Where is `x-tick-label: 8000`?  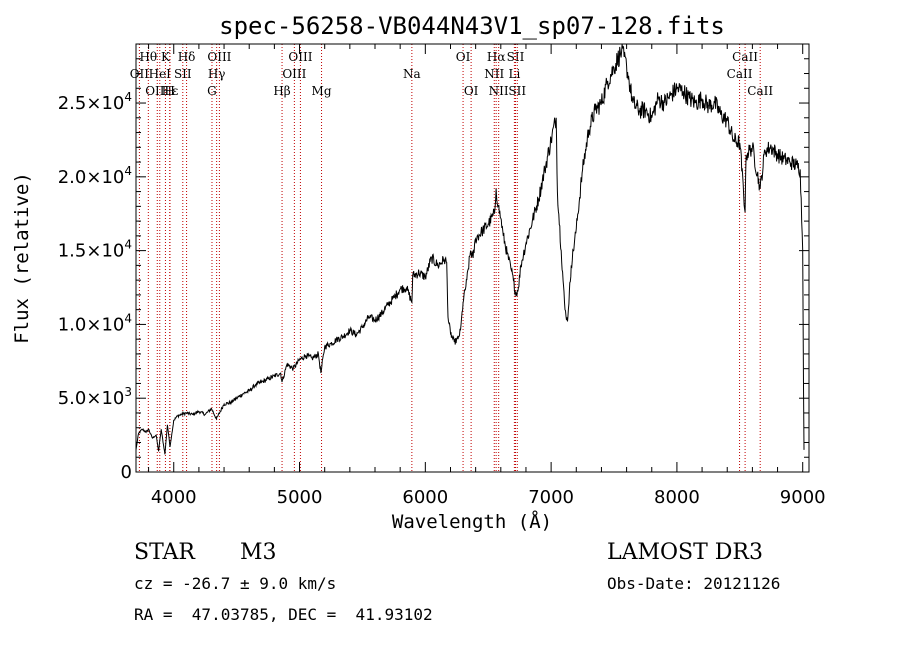 x-tick-label: 8000 is located at coordinates (677, 497).